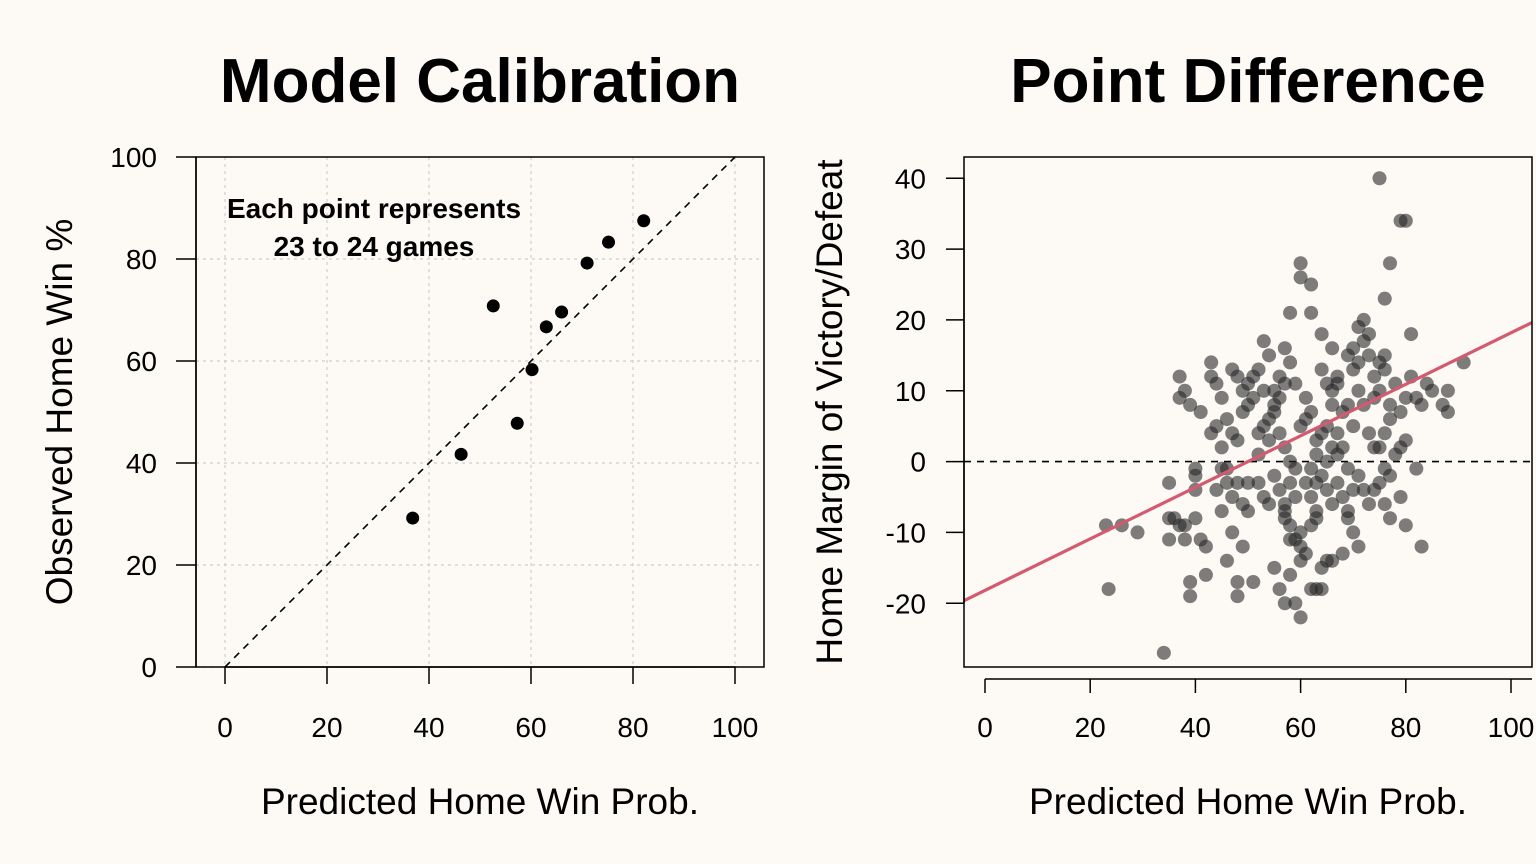 This screenshot has width=1536, height=864. I want to click on calibration-x-tick-label: 80, so click(632, 727).